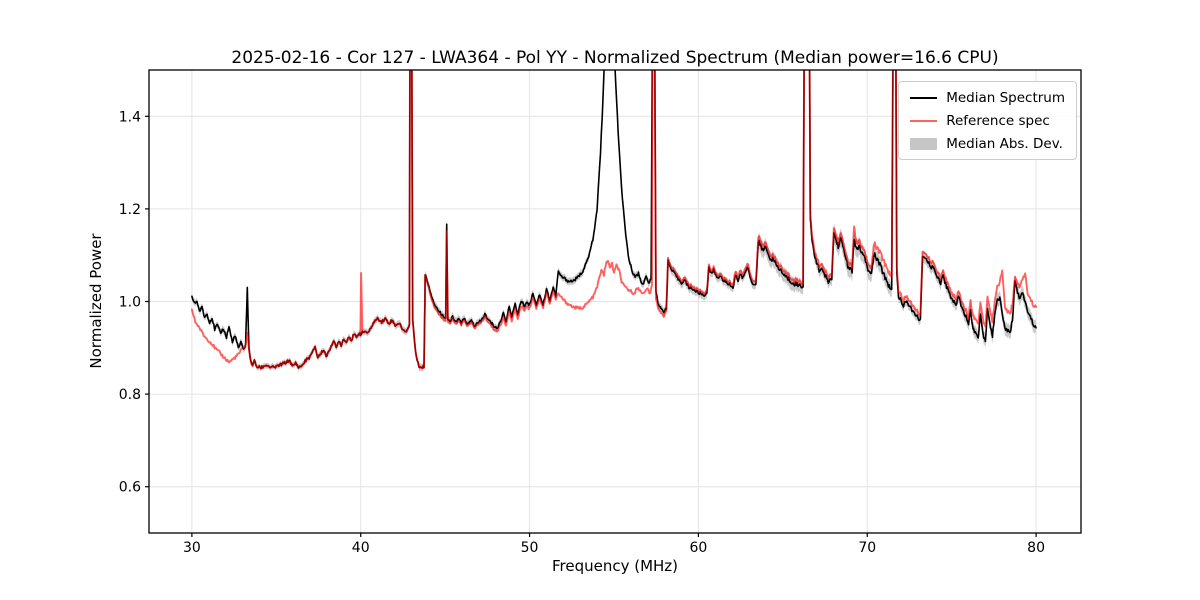 The height and width of the screenshot is (600, 1200). What do you see at coordinates (361, 548) in the screenshot?
I see `x-tick-label-40: 40` at bounding box center [361, 548].